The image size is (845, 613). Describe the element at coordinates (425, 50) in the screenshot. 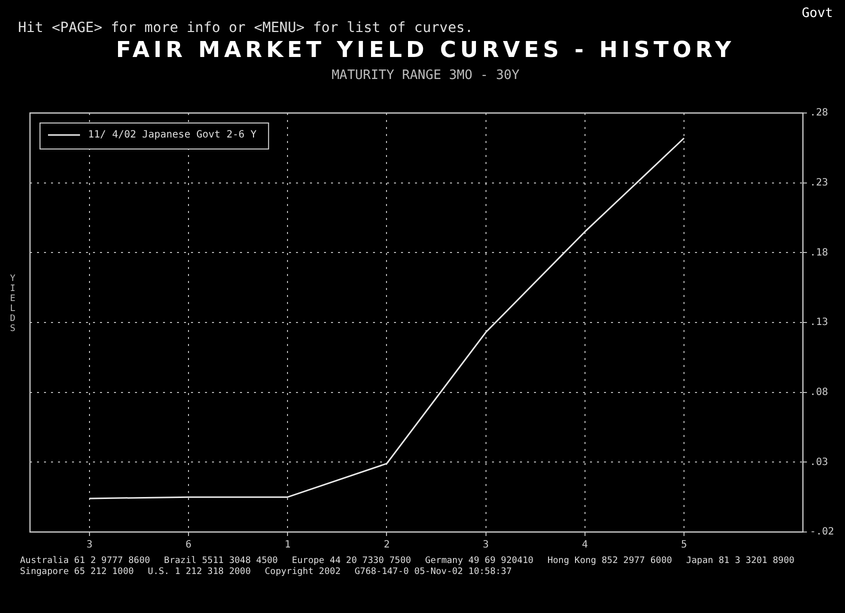

I see `chart-title: FAIR MARKET YIELD CURVES - HISTORY` at that location.